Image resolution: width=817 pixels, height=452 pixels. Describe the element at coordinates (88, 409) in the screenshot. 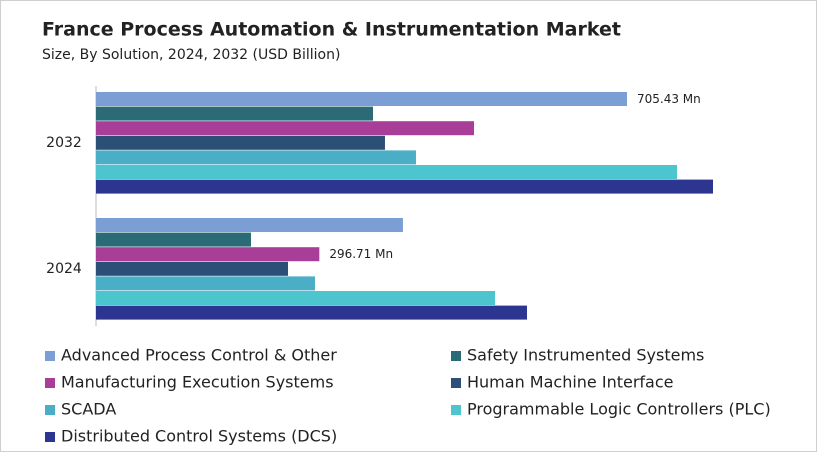

I see `legend-label: SCADA` at that location.